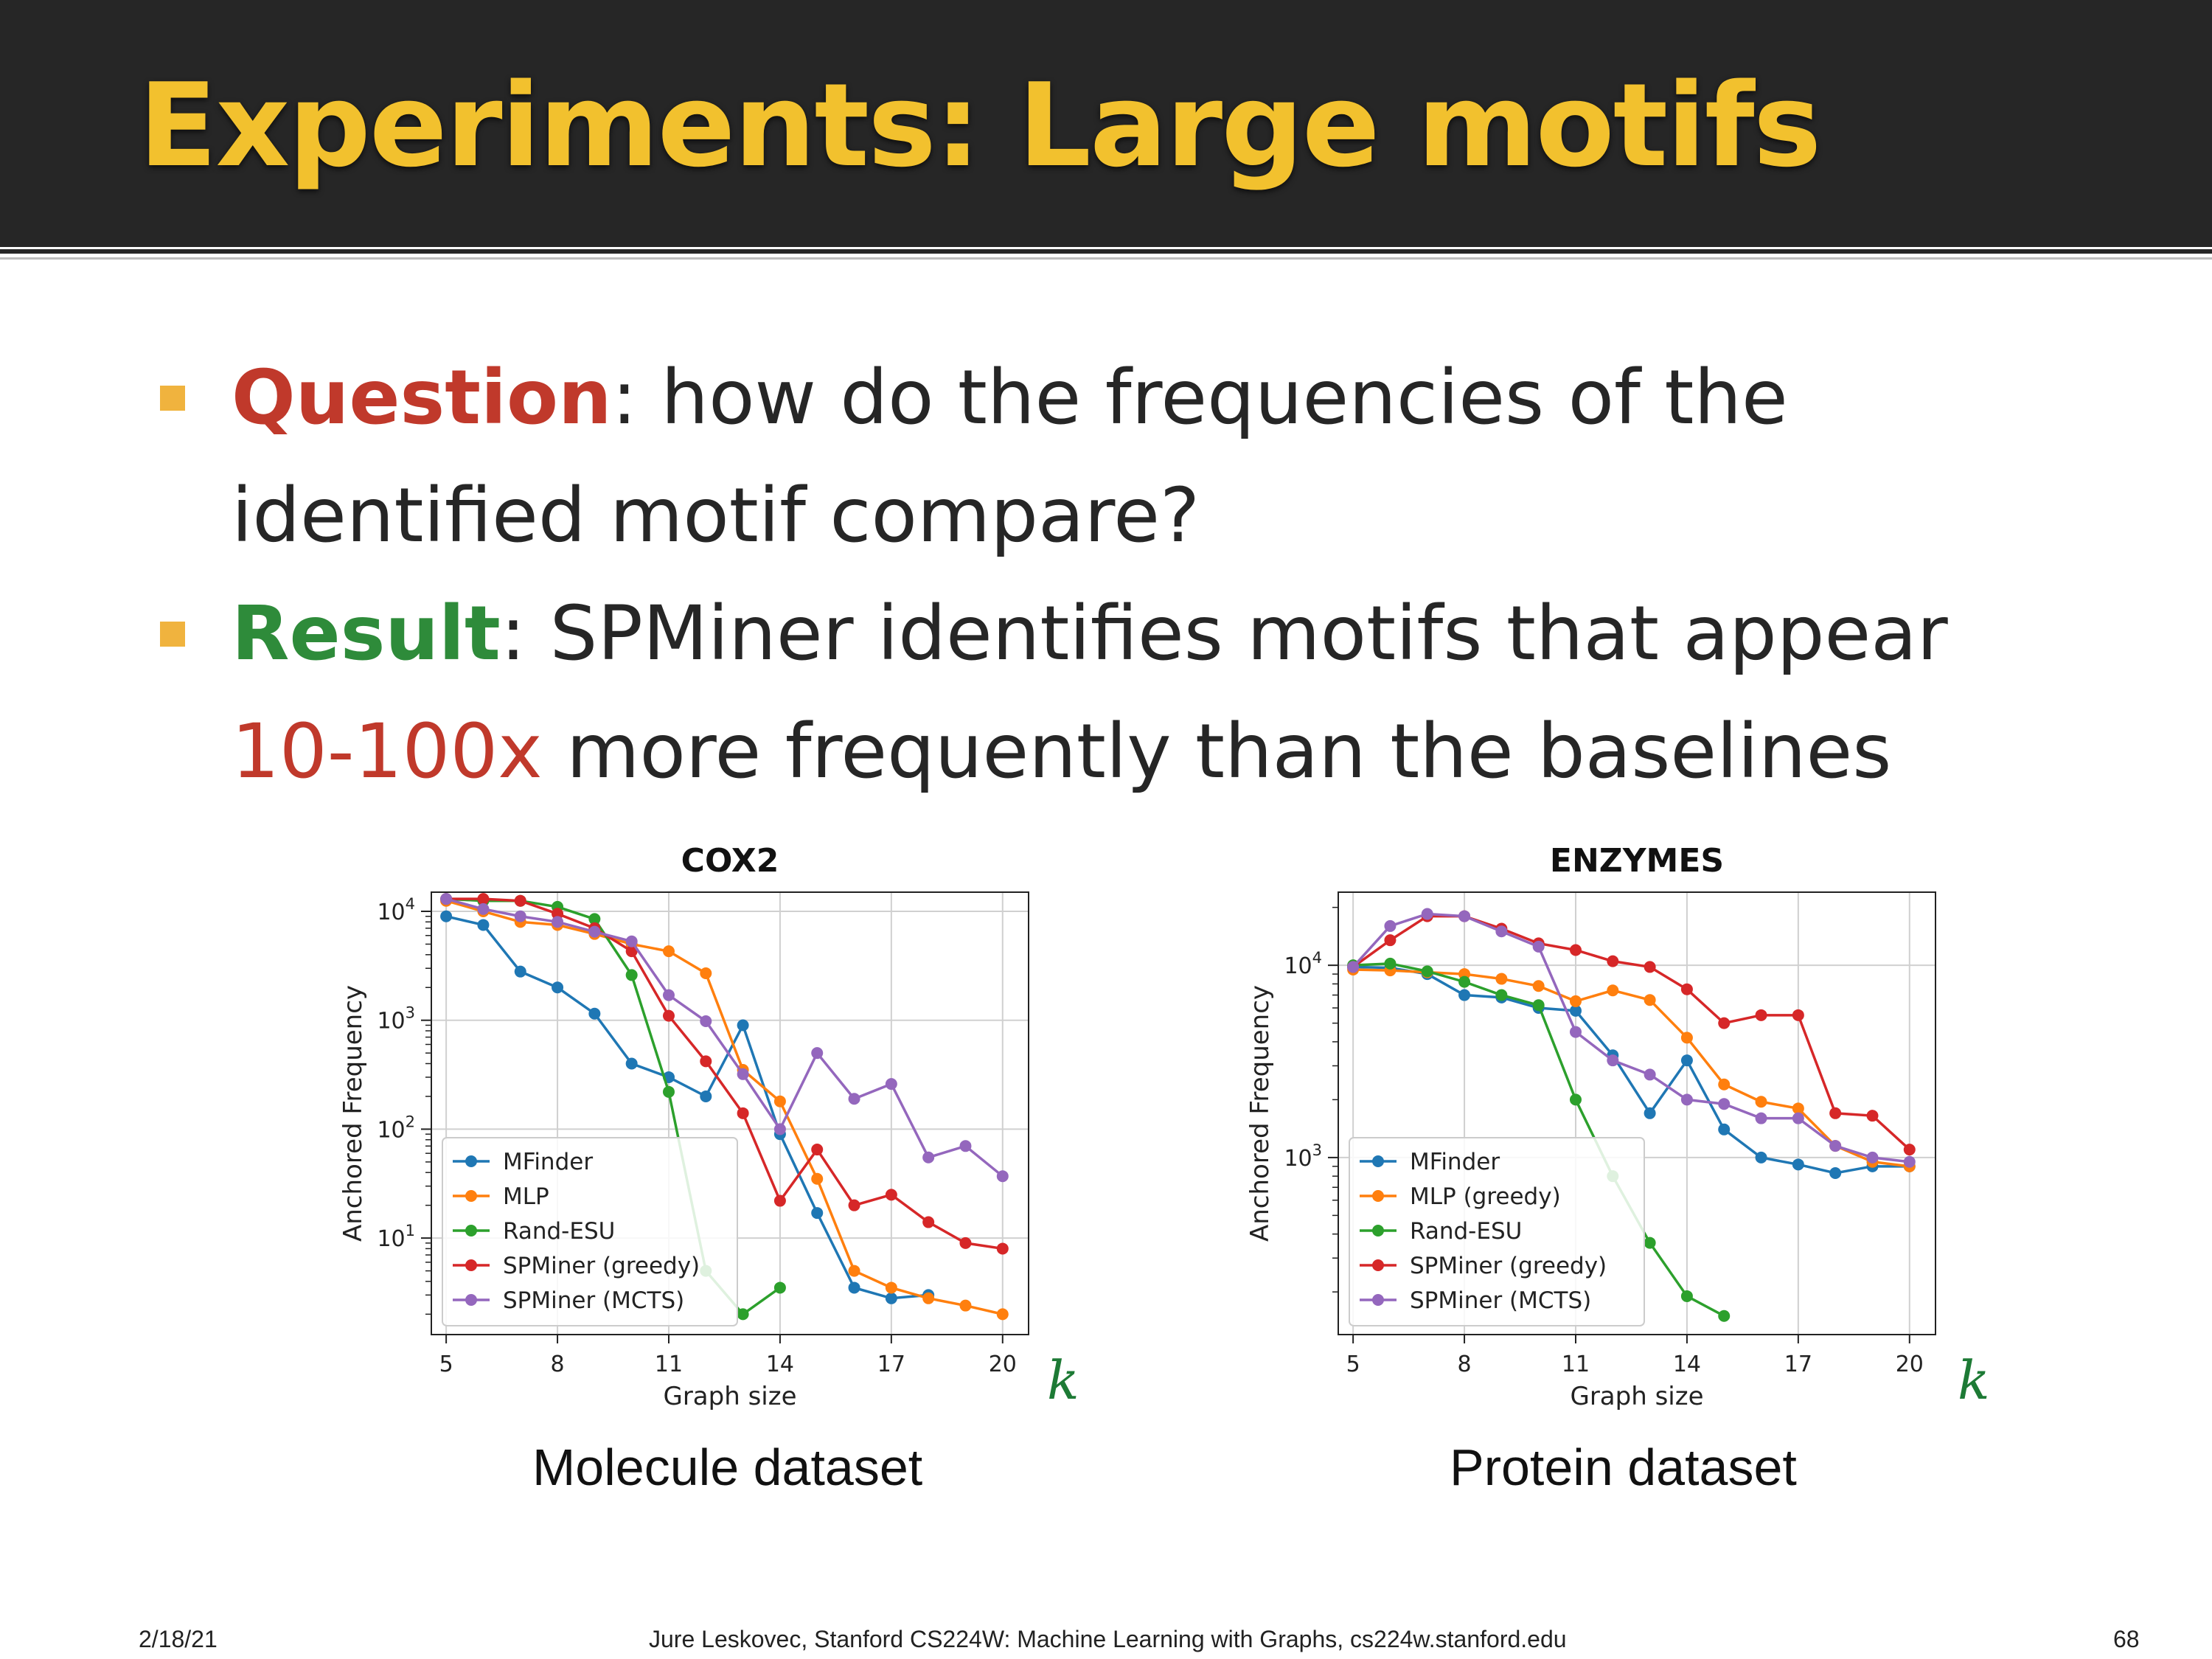  Describe the element at coordinates (601, 1266) in the screenshot. I see `legend-label: SPMiner (greedy)` at that location.